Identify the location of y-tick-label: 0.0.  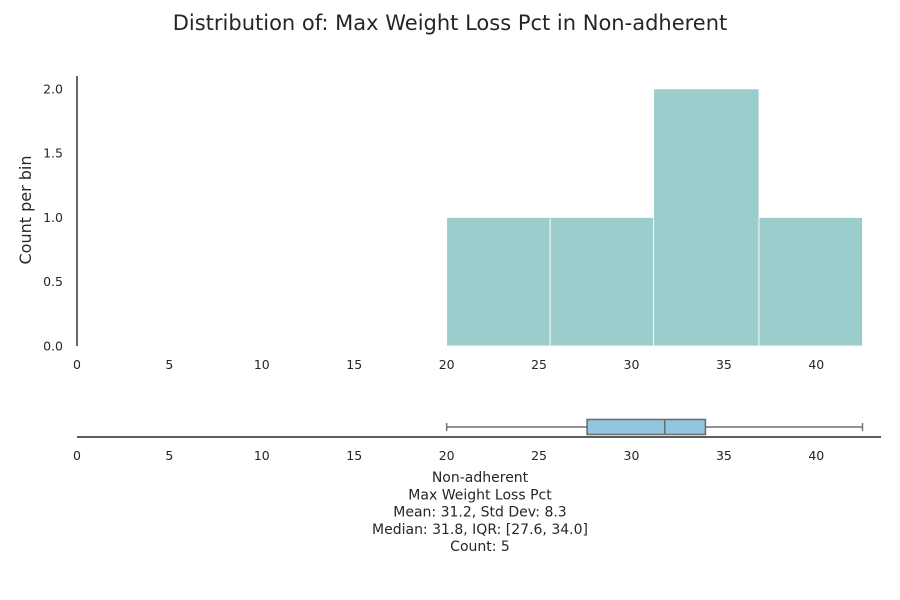
(53, 346).